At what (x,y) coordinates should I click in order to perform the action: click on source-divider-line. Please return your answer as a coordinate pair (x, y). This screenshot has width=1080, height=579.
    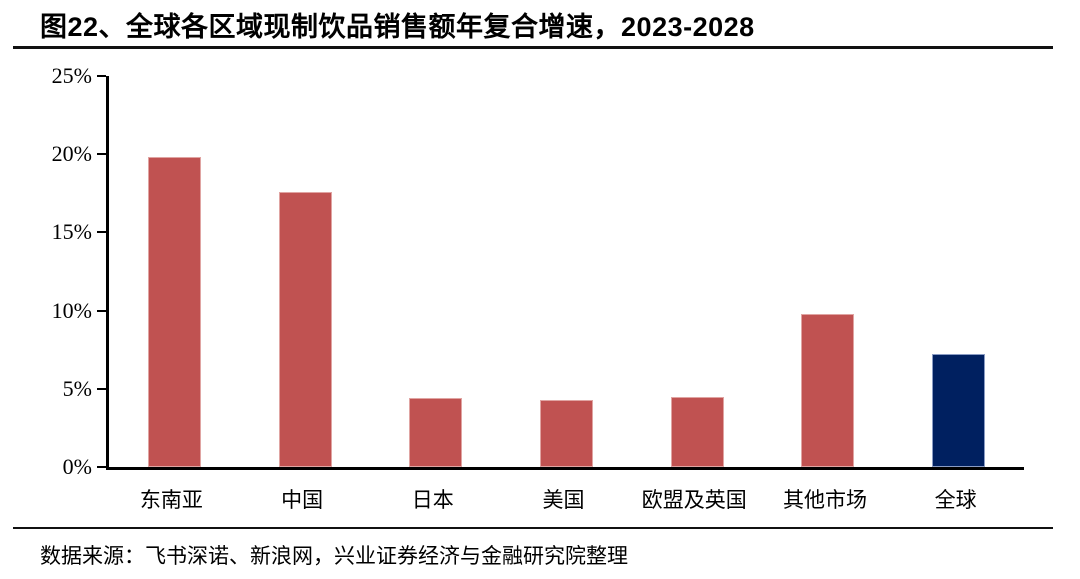
    Looking at the image, I should click on (533, 528).